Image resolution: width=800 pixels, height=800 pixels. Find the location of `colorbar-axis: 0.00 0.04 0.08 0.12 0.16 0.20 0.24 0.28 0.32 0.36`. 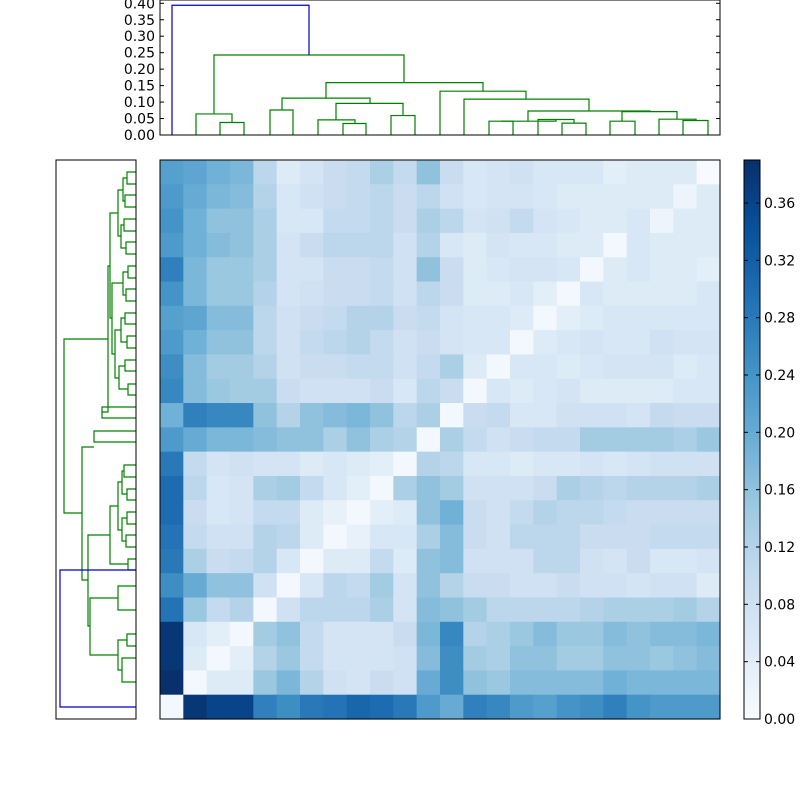

colorbar-axis: 0.00 0.04 0.08 0.12 0.16 0.20 0.24 0.28 0.32 0.36 is located at coordinates (769, 462).